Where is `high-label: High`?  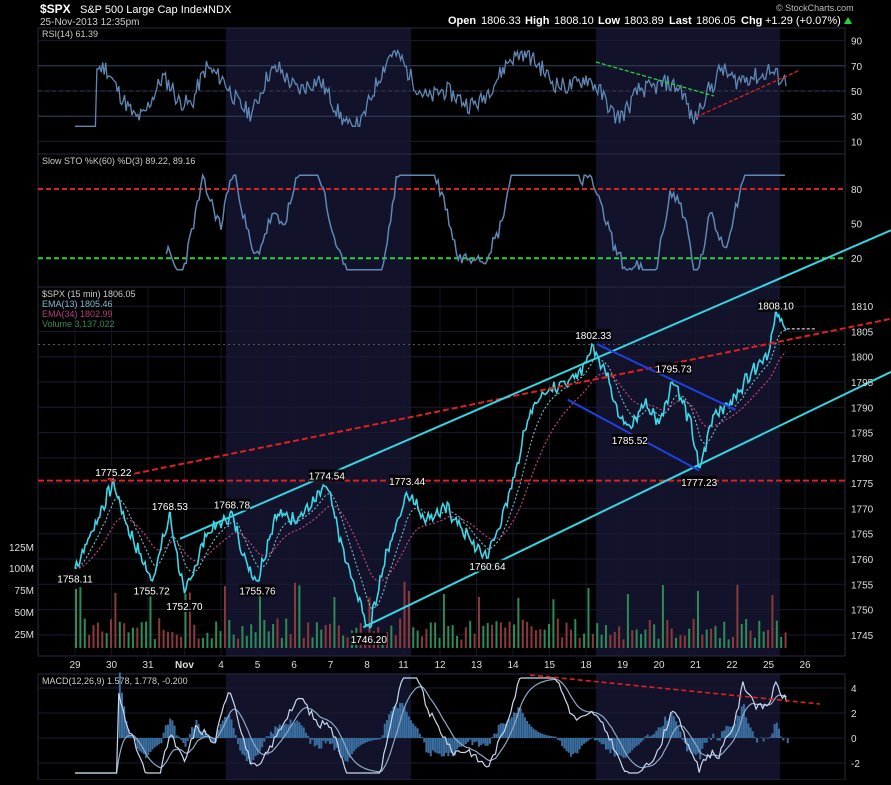
high-label: High is located at coordinates (537, 21).